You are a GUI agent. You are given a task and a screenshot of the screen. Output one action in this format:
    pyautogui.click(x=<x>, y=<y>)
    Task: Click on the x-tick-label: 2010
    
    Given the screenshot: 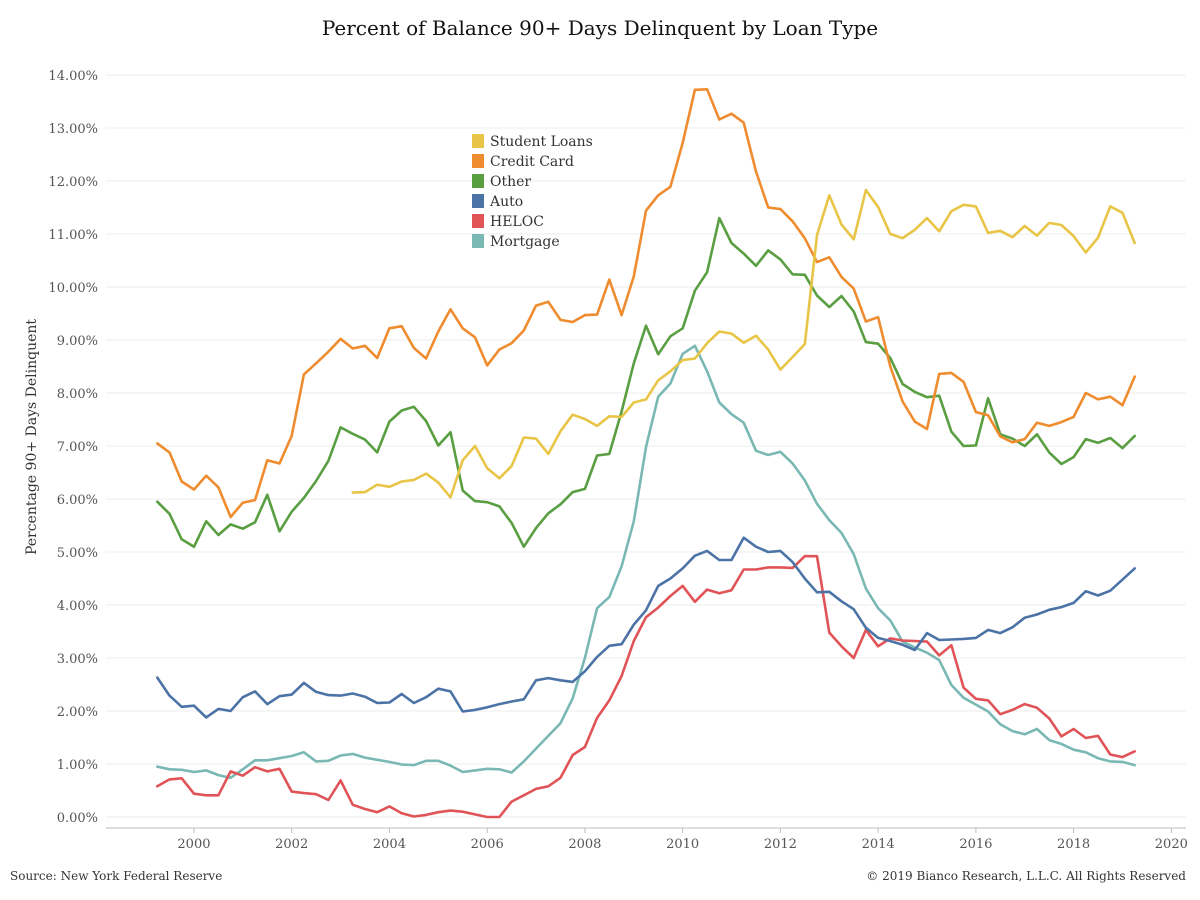 What is the action you would take?
    pyautogui.click(x=682, y=844)
    